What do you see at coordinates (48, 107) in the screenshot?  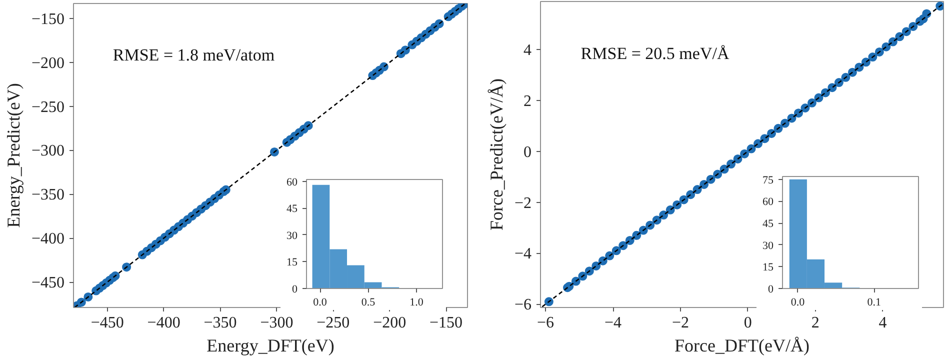 I see `y-tick-label: −250` at bounding box center [48, 107].